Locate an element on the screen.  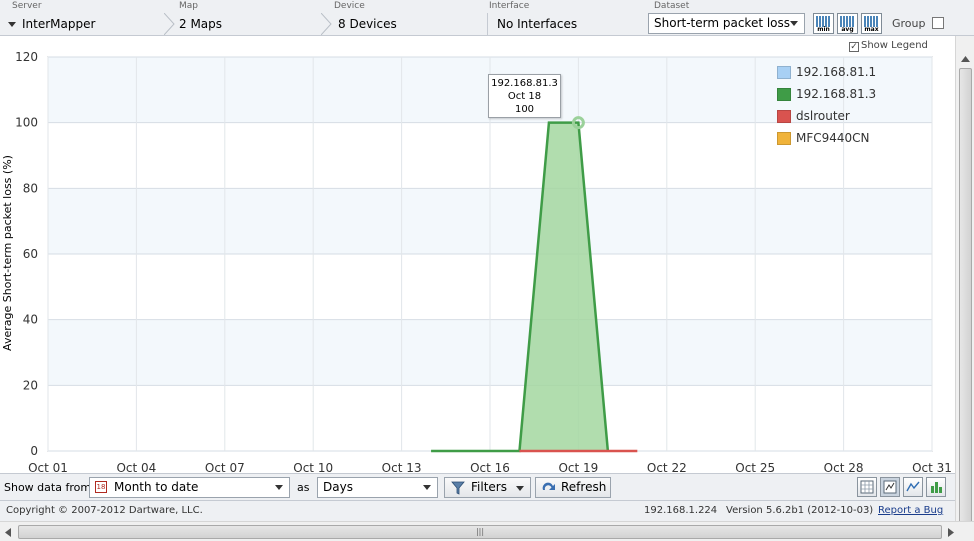
detail-view-icon is located at coordinates (890, 487).